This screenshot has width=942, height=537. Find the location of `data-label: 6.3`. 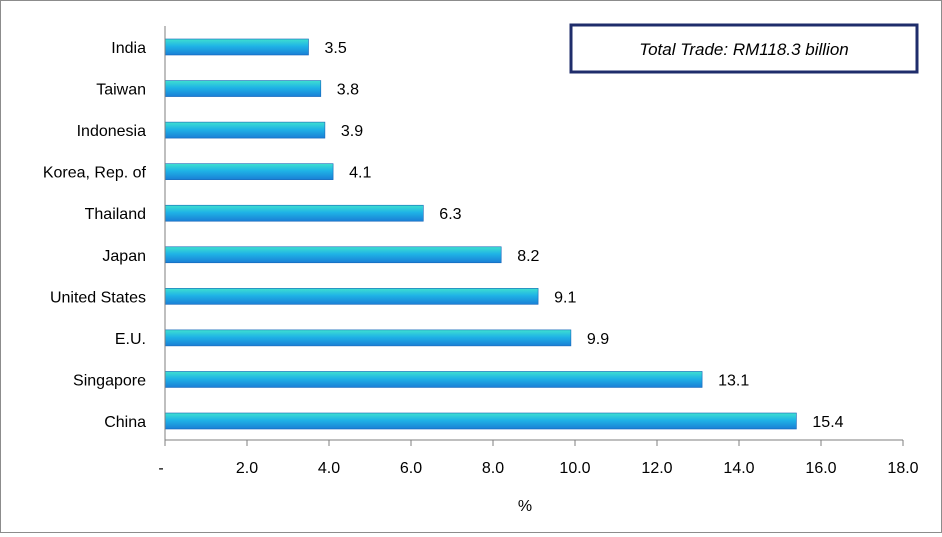

data-label: 6.3 is located at coordinates (450, 214).